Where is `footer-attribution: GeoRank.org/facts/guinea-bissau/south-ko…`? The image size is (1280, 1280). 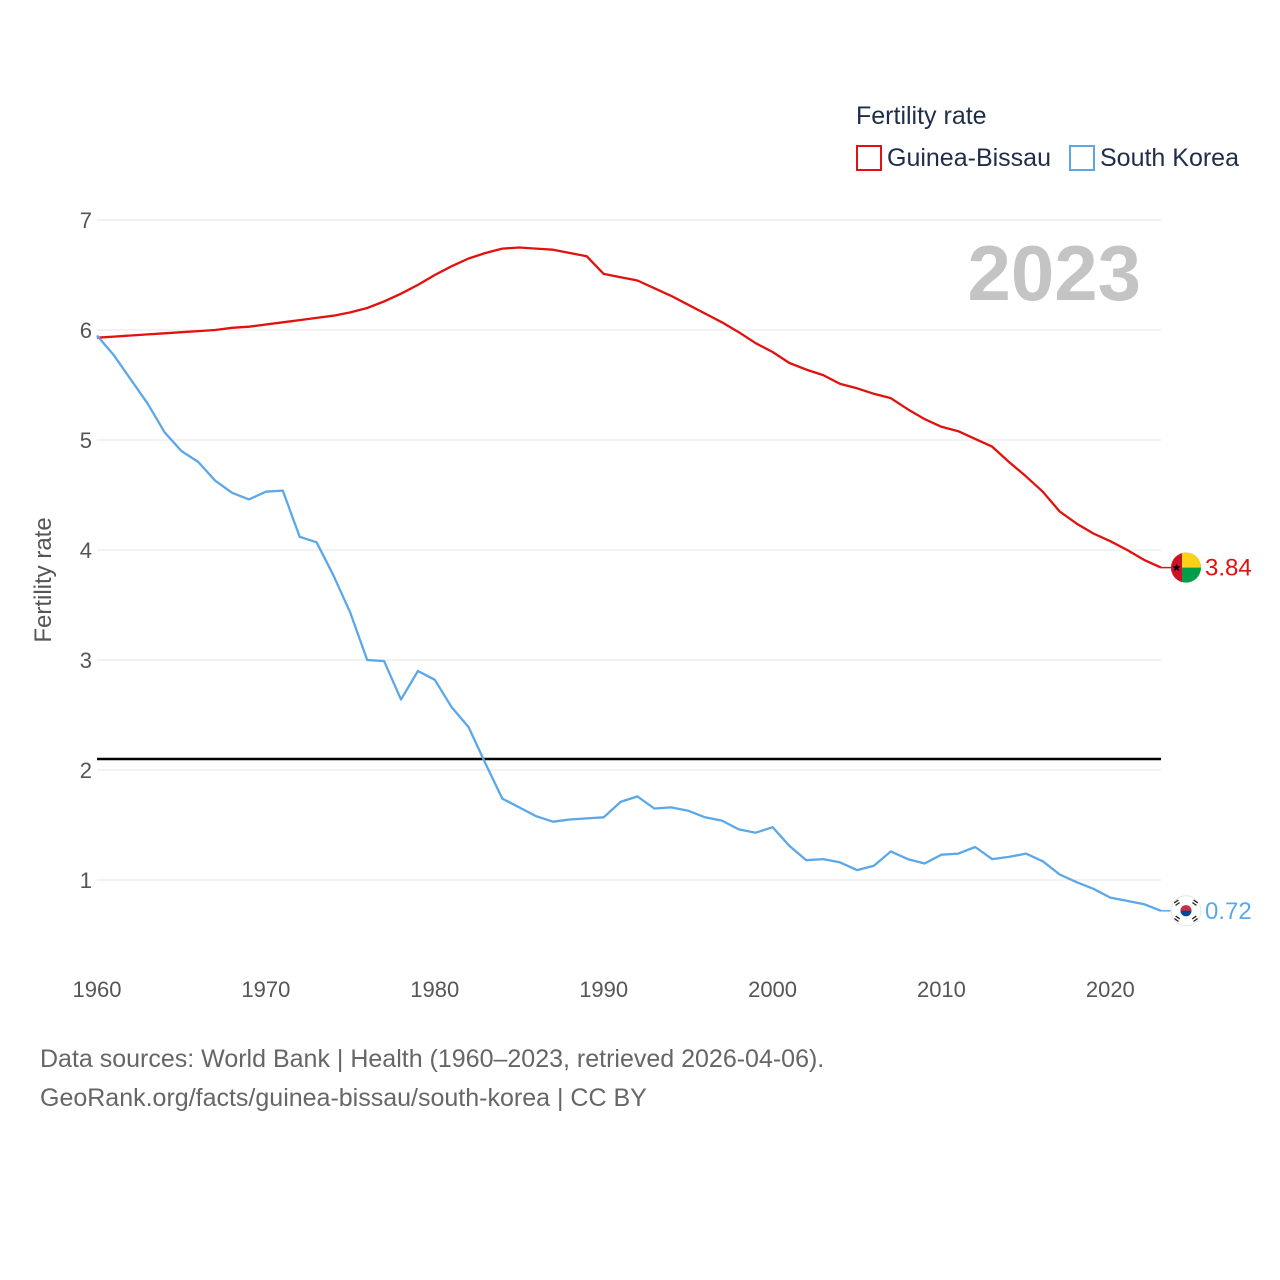
footer-attribution: GeoRank.org/facts/guinea-bissau/south-ko… is located at coordinates (343, 1098).